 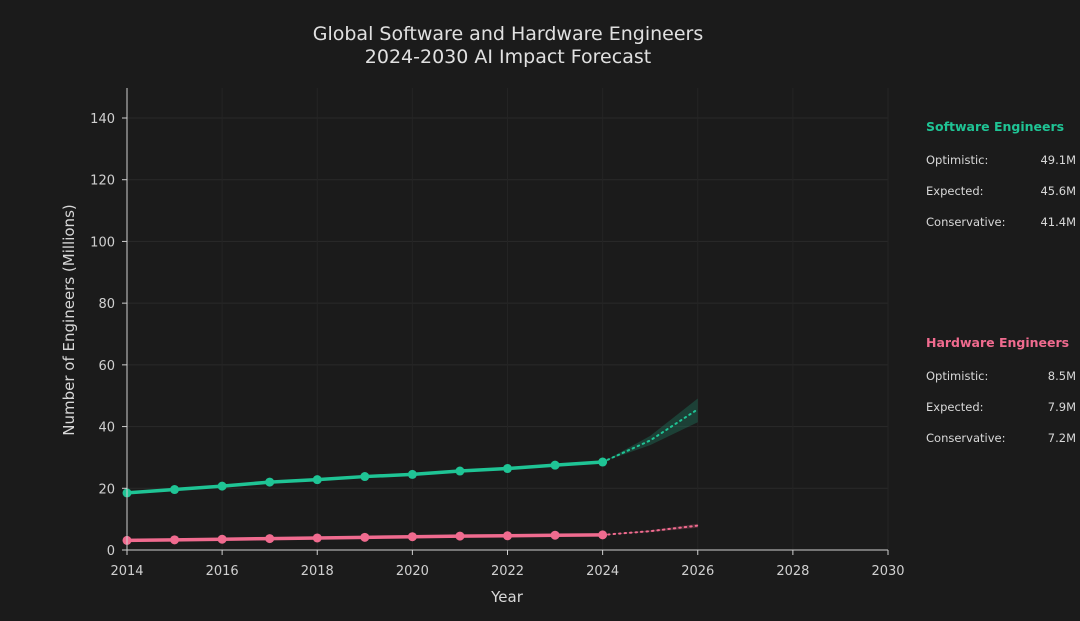 What do you see at coordinates (508, 57) in the screenshot?
I see `chart-subtitle: 2024-2030 AI Impact Forecast` at bounding box center [508, 57].